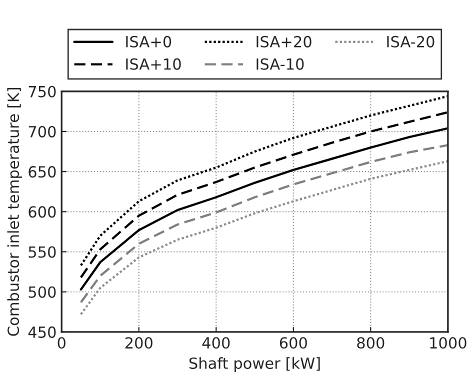 The image size is (474, 373). Describe the element at coordinates (284, 42) in the screenshot. I see `legend-label: ISA+20` at that location.